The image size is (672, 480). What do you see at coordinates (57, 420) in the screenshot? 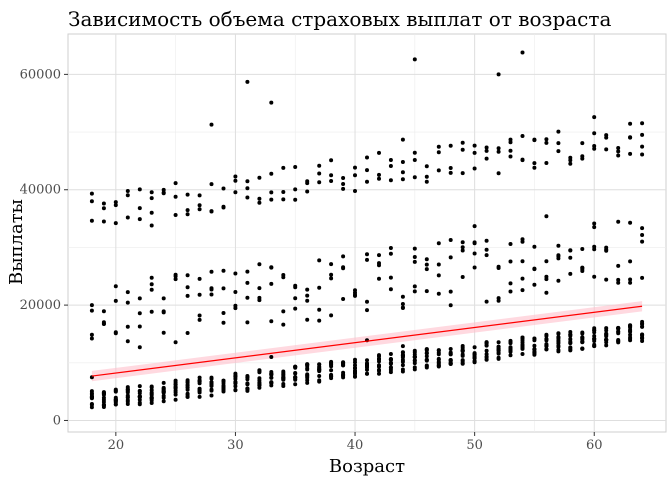
I see `y-tick-label: 0` at bounding box center [57, 420].